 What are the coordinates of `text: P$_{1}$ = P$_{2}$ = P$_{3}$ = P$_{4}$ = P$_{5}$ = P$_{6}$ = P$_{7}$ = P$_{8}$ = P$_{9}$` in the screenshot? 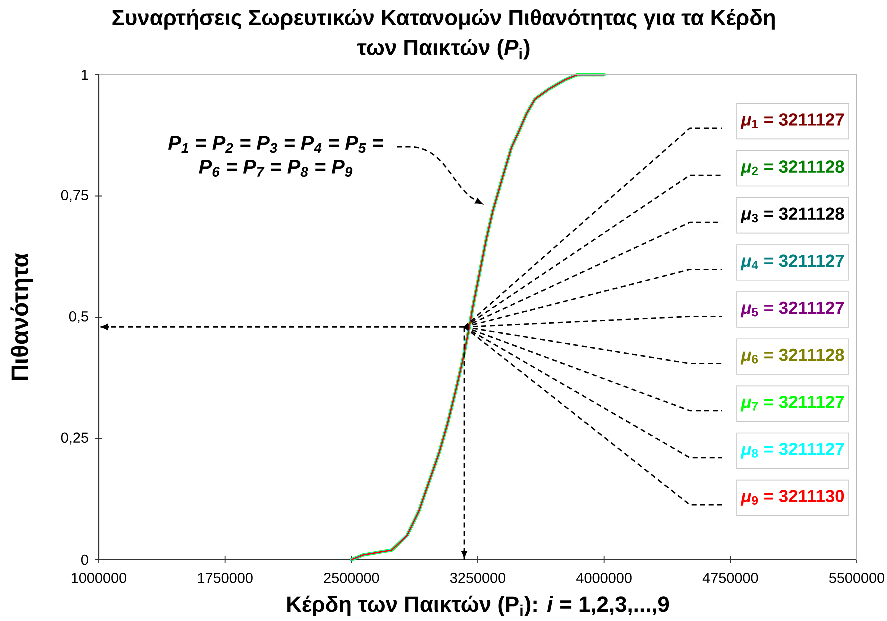 It's located at (276, 157).